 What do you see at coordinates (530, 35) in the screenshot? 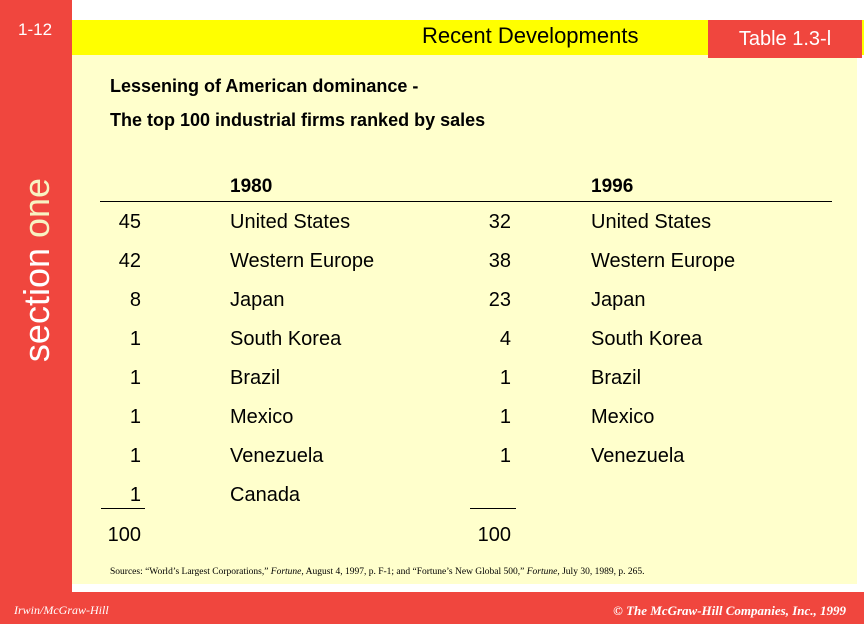
I see `header-title: Recent Developments` at bounding box center [530, 35].